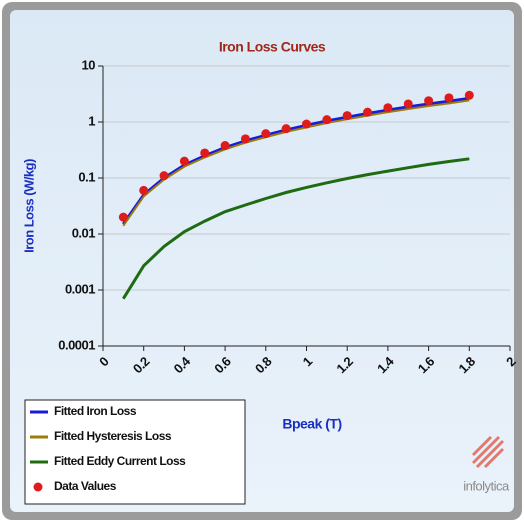  What do you see at coordinates (80, 288) in the screenshot?
I see `y-tick-label: 0.001` at bounding box center [80, 288].